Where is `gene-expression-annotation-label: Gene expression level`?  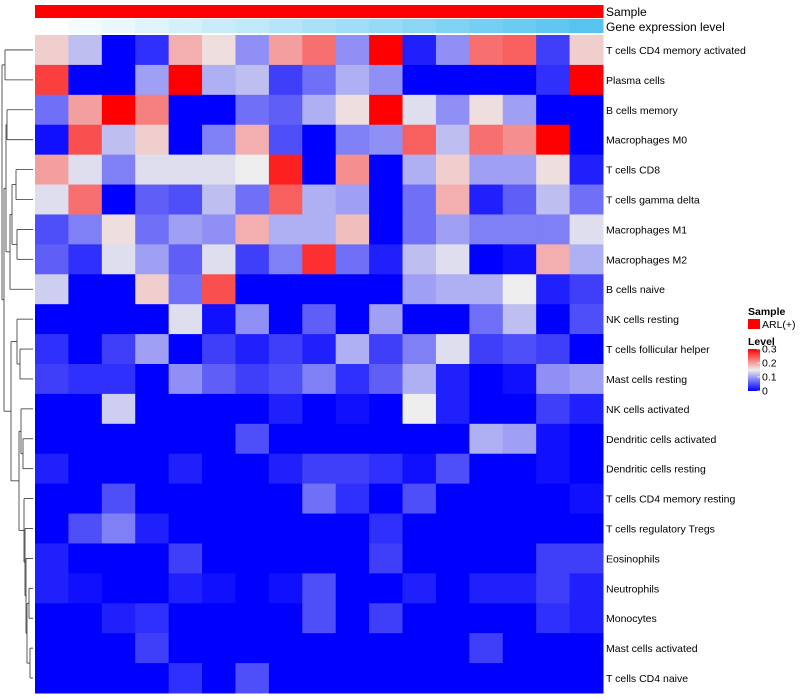 gene-expression-annotation-label: Gene expression level is located at coordinates (665, 27).